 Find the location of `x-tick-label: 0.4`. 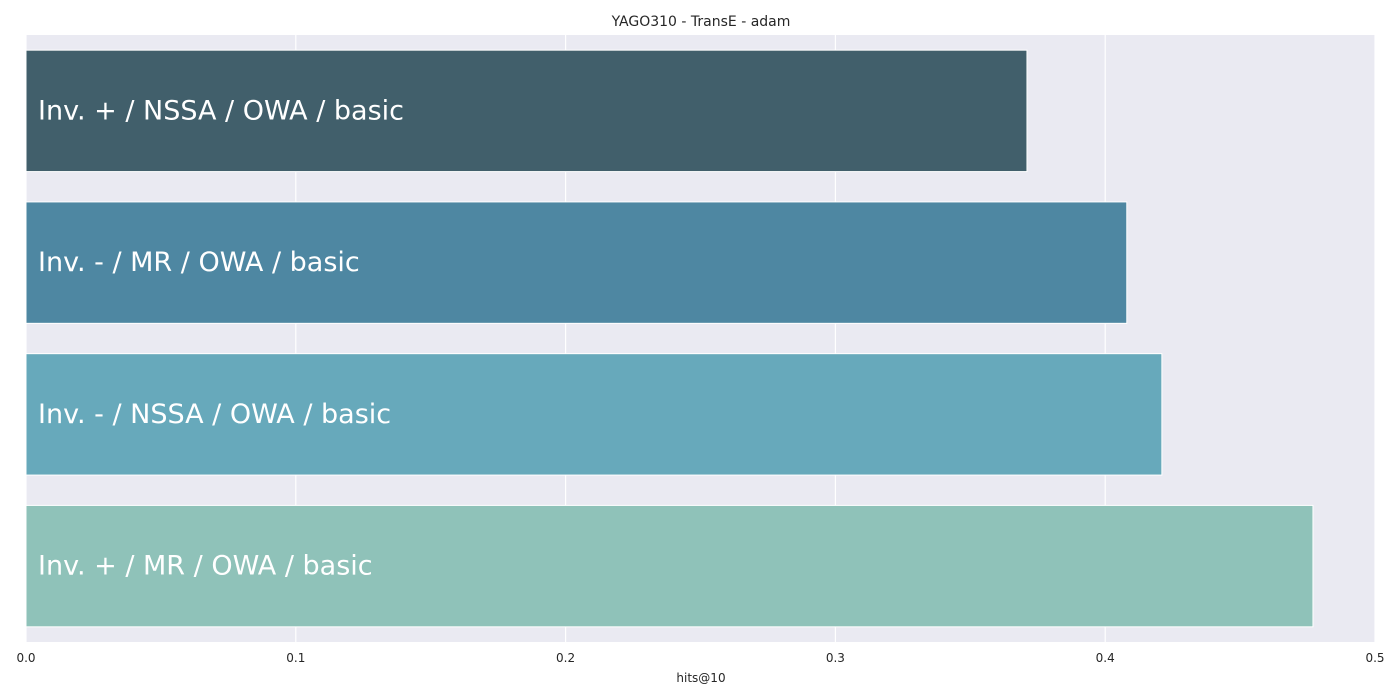

x-tick-label: 0.4 is located at coordinates (1105, 658).